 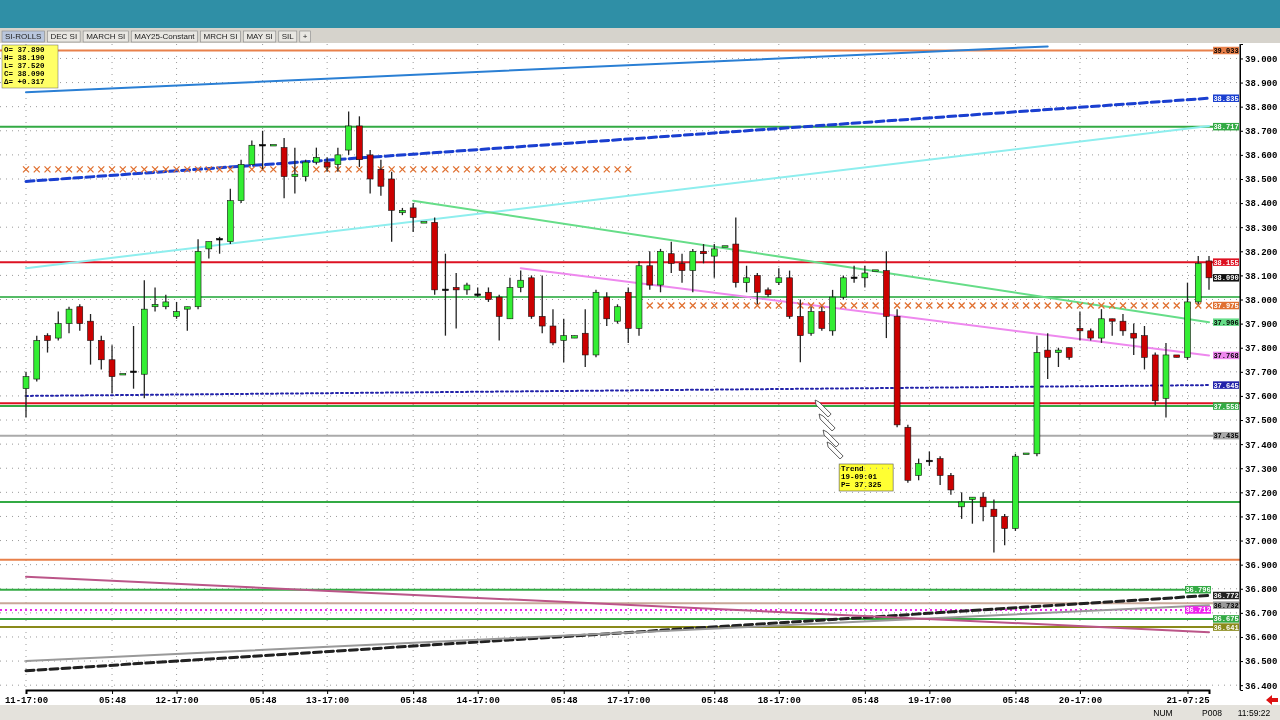 What do you see at coordinates (478, 701) in the screenshot?
I see `x-tick-label: 14-17:00` at bounding box center [478, 701].